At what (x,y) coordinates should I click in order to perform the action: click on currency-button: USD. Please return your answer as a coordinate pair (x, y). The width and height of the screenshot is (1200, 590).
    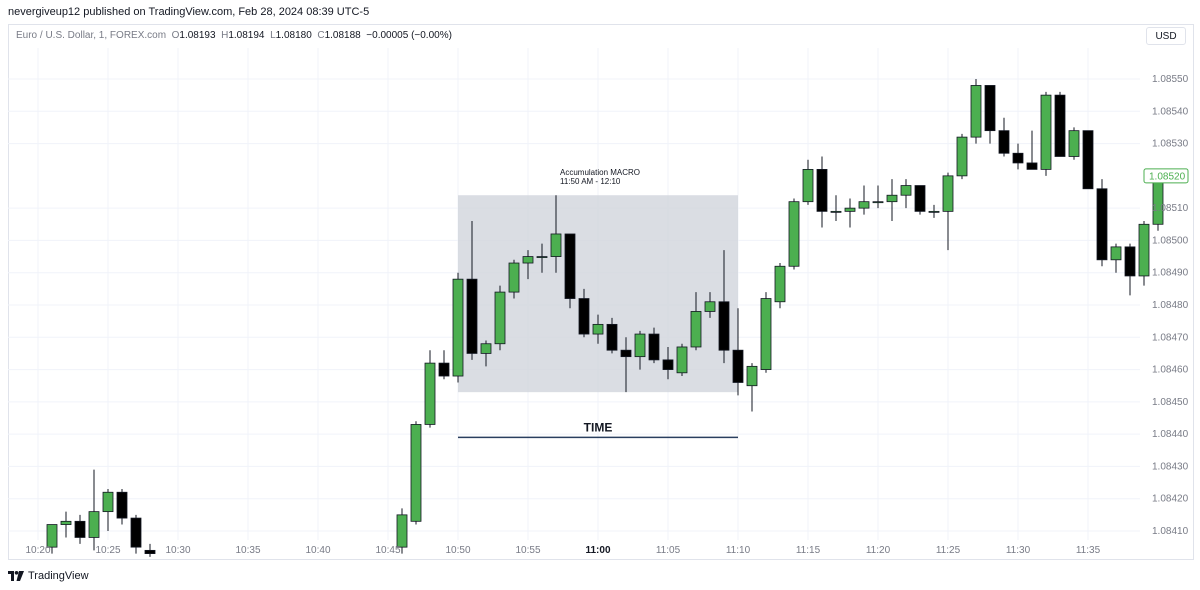
    Looking at the image, I should click on (1166, 36).